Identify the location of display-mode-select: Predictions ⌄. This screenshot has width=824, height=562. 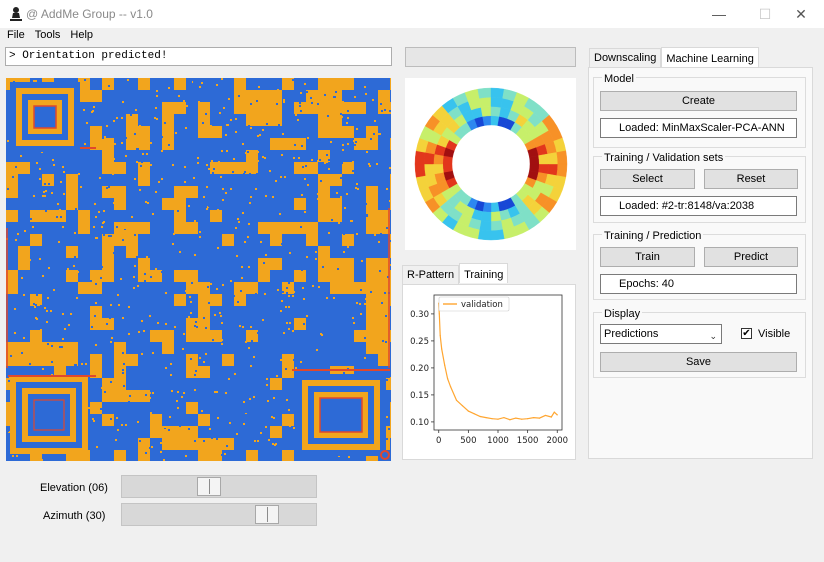
(661, 334).